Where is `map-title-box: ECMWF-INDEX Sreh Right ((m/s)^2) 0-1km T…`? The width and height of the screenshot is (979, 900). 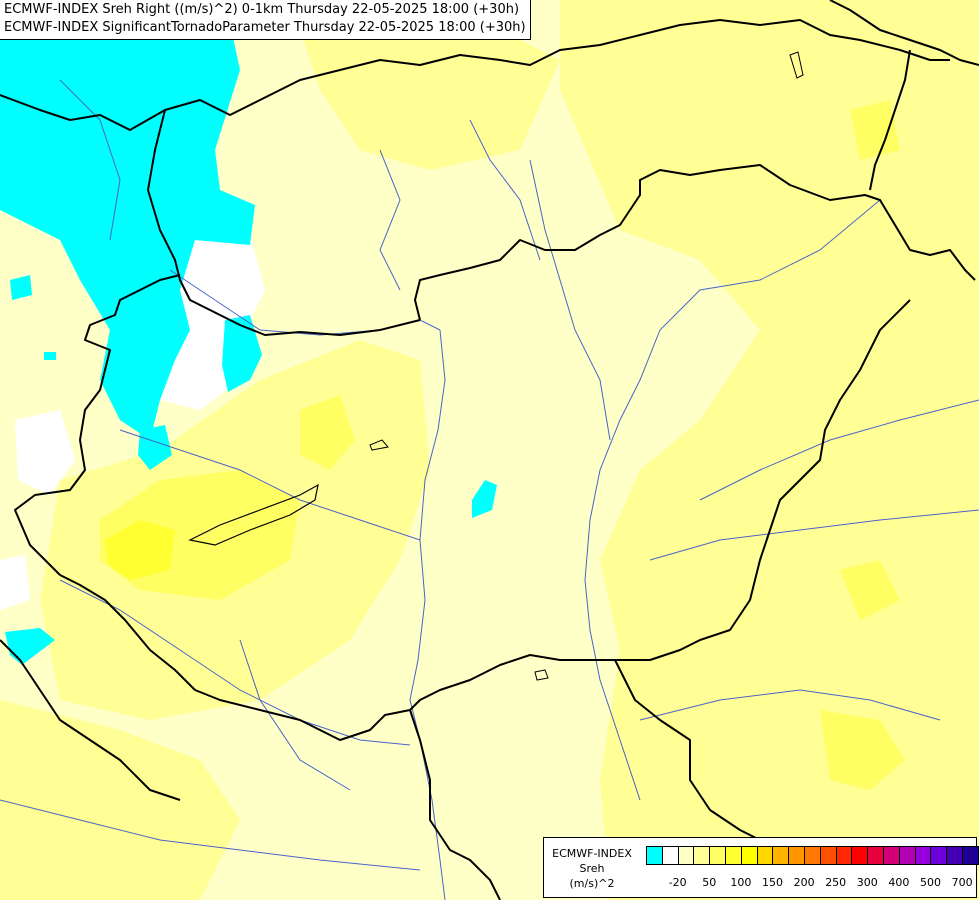
map-title-box: ECMWF-INDEX Sreh Right ((m/s)^2) 0-1km T… is located at coordinates (265, 20).